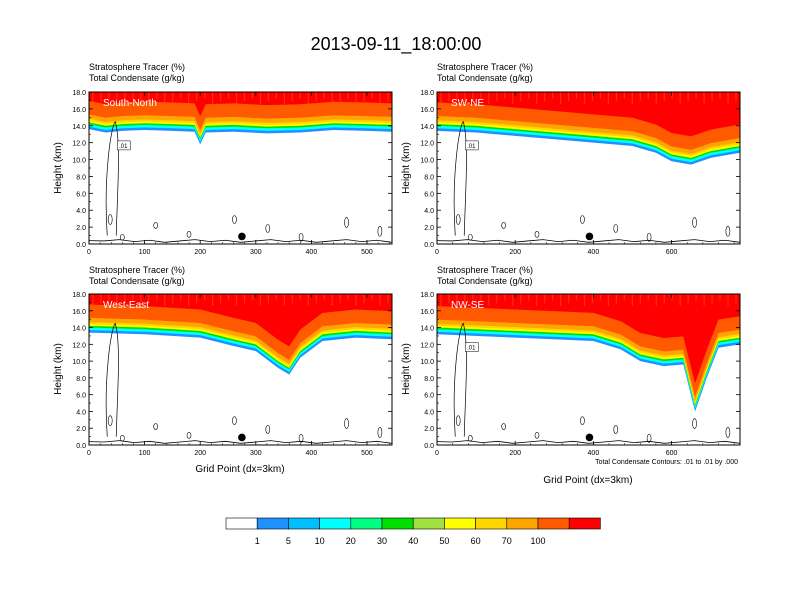 This screenshot has height=612, width=792. I want to click on x-tick-label: 100, so click(145, 453).